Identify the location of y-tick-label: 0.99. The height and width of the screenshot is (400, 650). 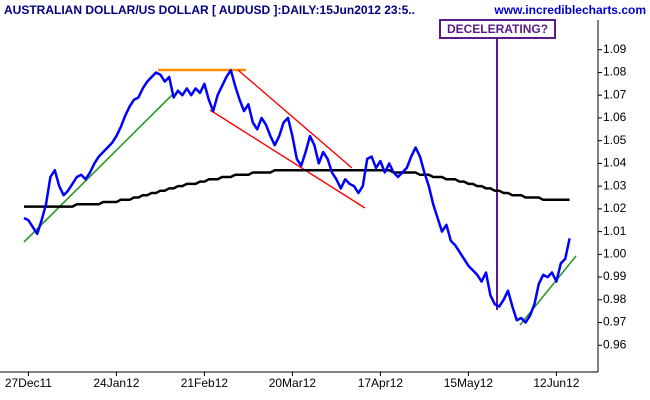
(615, 276).